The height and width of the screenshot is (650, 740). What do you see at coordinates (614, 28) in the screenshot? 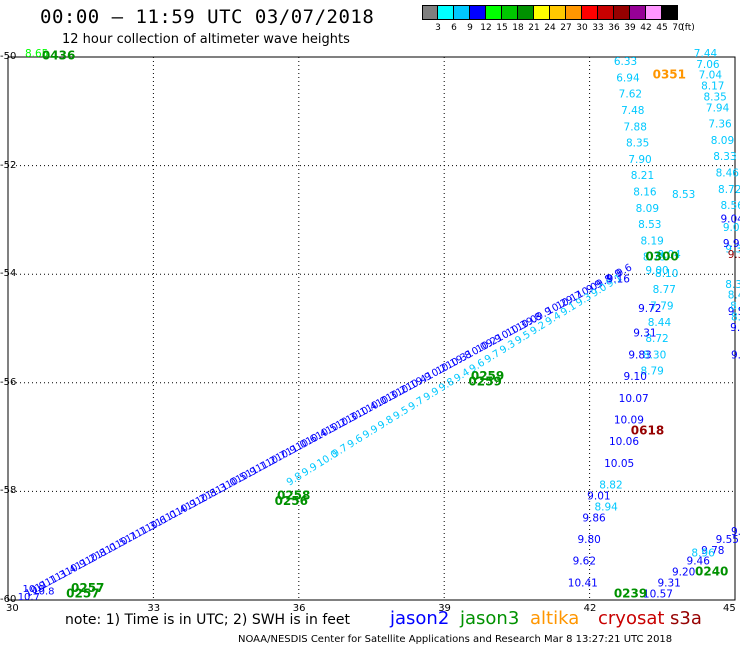
I see `color-scale-label: 36` at bounding box center [614, 28].